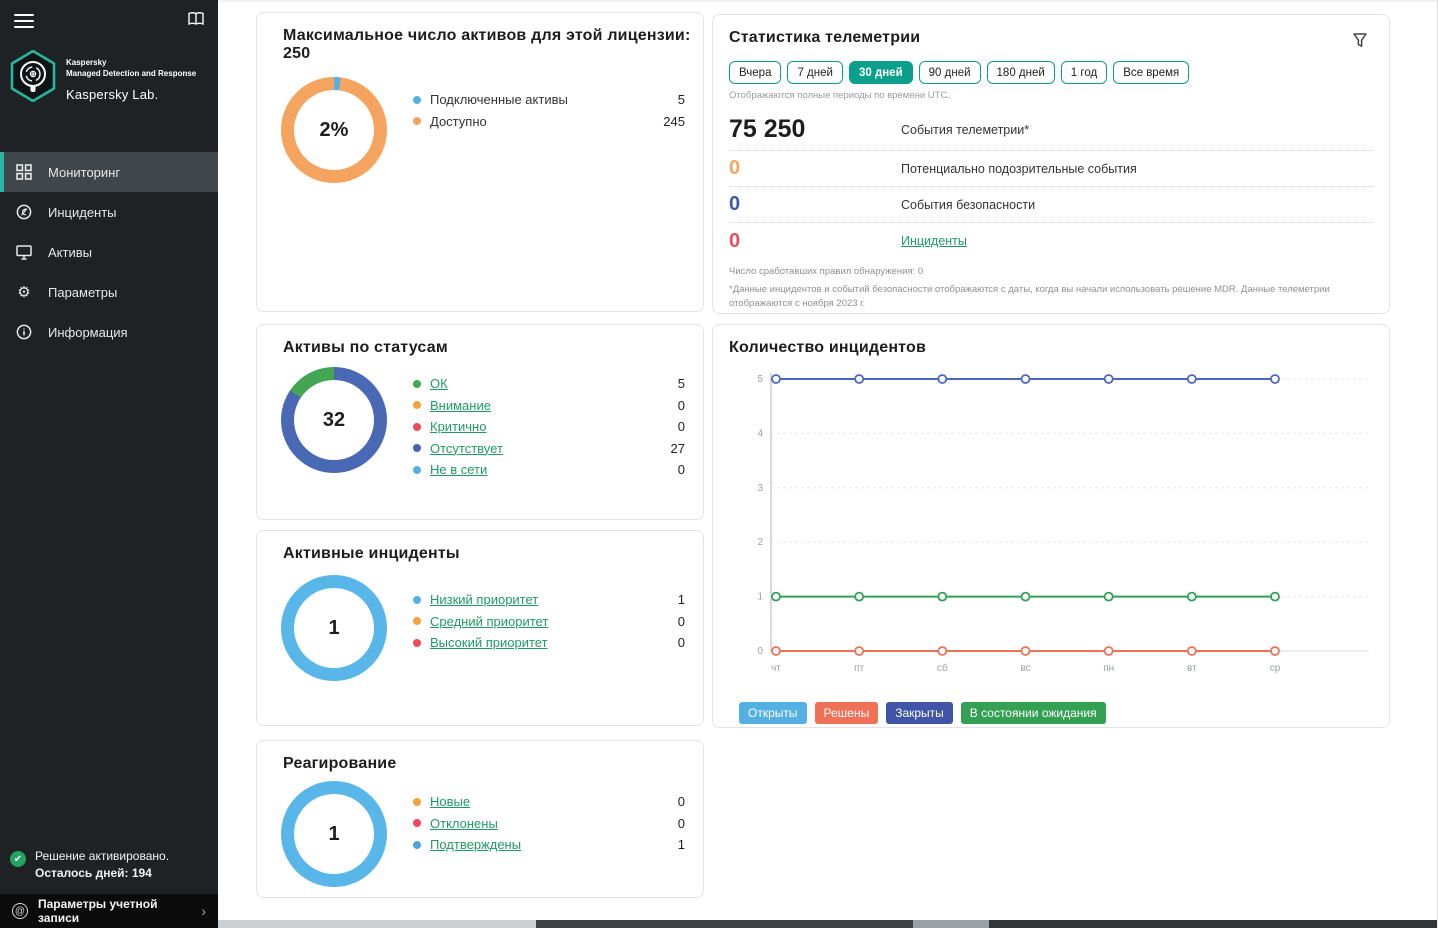  What do you see at coordinates (934, 241) in the screenshot?
I see `incidents-link: Инциденты` at bounding box center [934, 241].